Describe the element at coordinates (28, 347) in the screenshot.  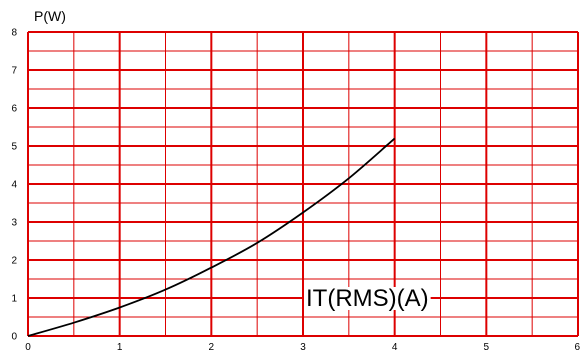
I see `x-tick-label: 0` at that location.